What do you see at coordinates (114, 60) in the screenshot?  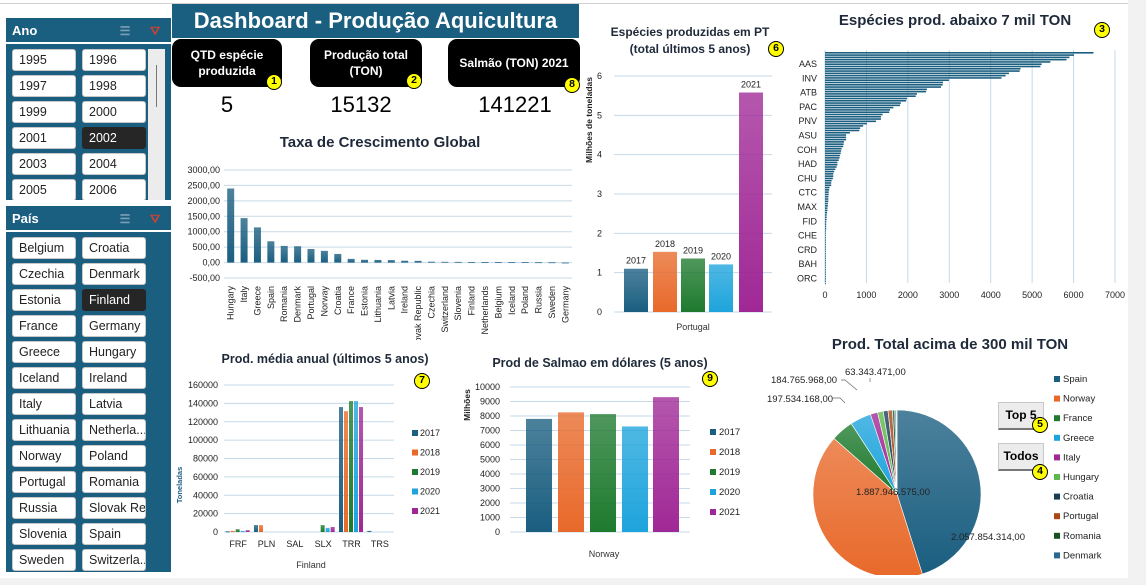 I see `year-slicer-item: 1996` at bounding box center [114, 60].